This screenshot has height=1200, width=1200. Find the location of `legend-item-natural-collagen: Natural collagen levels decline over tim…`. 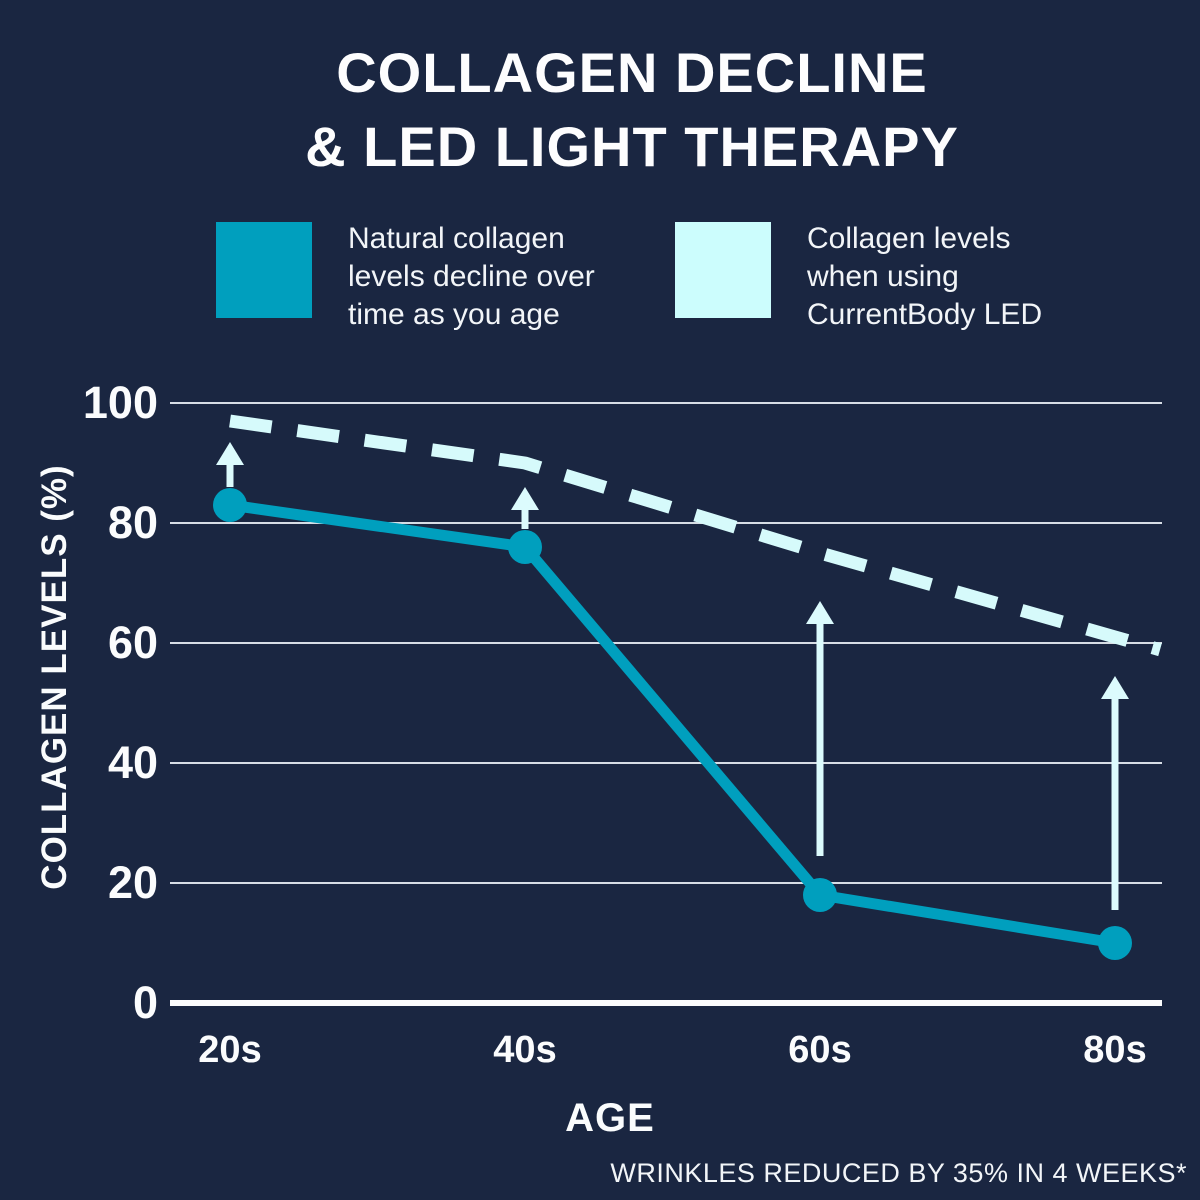

legend-item-natural-collagen: Natural collagen levels decline over tim… is located at coordinates (405, 278).